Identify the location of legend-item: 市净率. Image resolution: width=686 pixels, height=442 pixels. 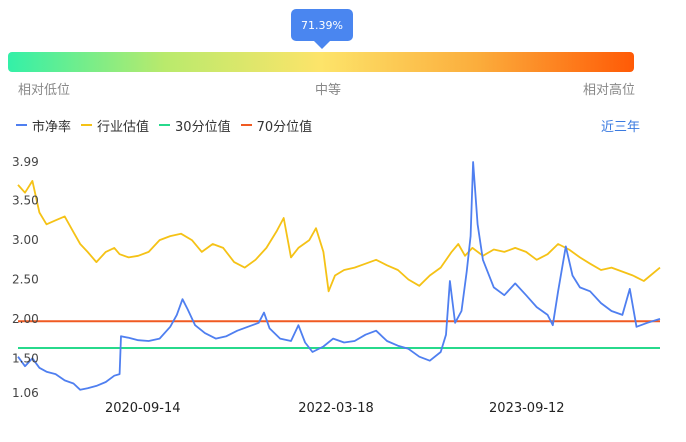
(43, 125).